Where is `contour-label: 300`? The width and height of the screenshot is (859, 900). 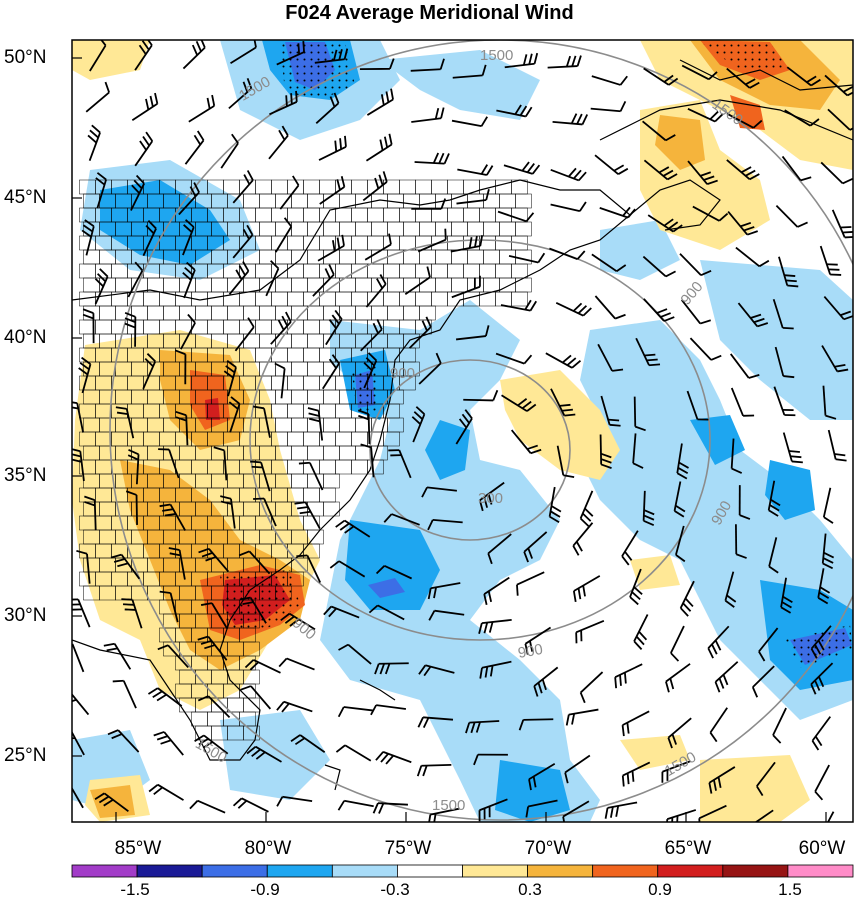
contour-label: 300 is located at coordinates (490, 498).